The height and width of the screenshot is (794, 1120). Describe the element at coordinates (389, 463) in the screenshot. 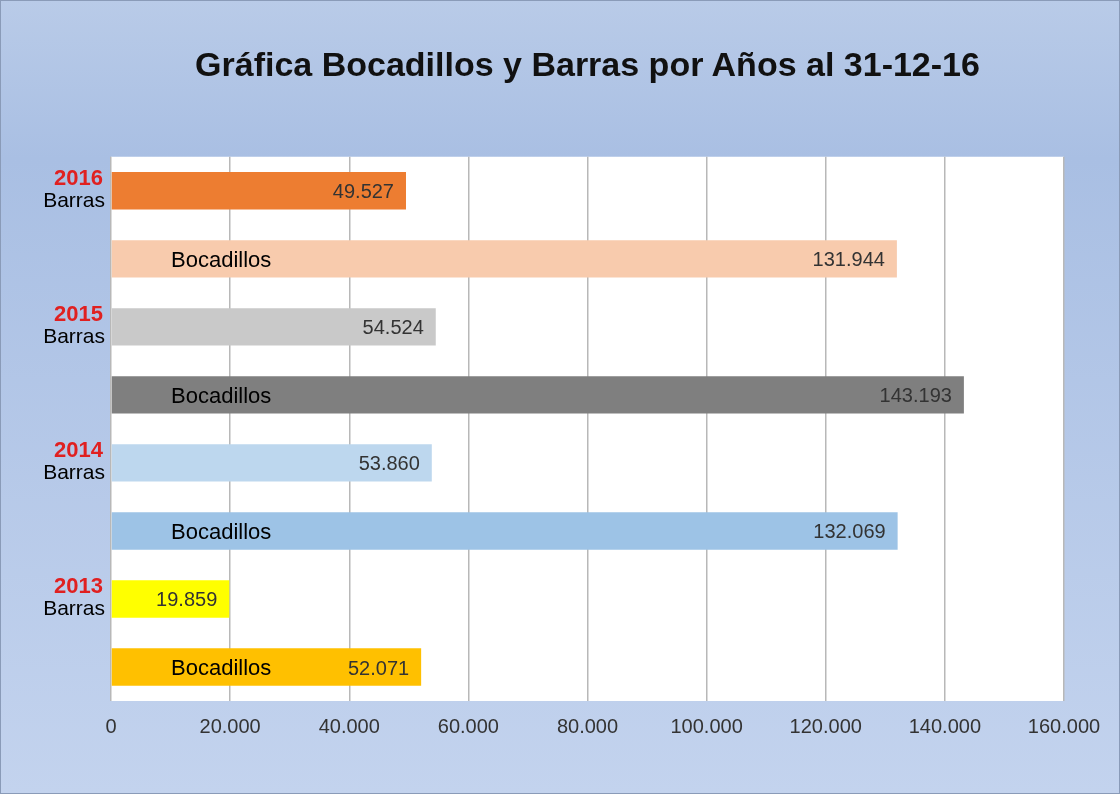

I see `data-label: 53.860` at that location.